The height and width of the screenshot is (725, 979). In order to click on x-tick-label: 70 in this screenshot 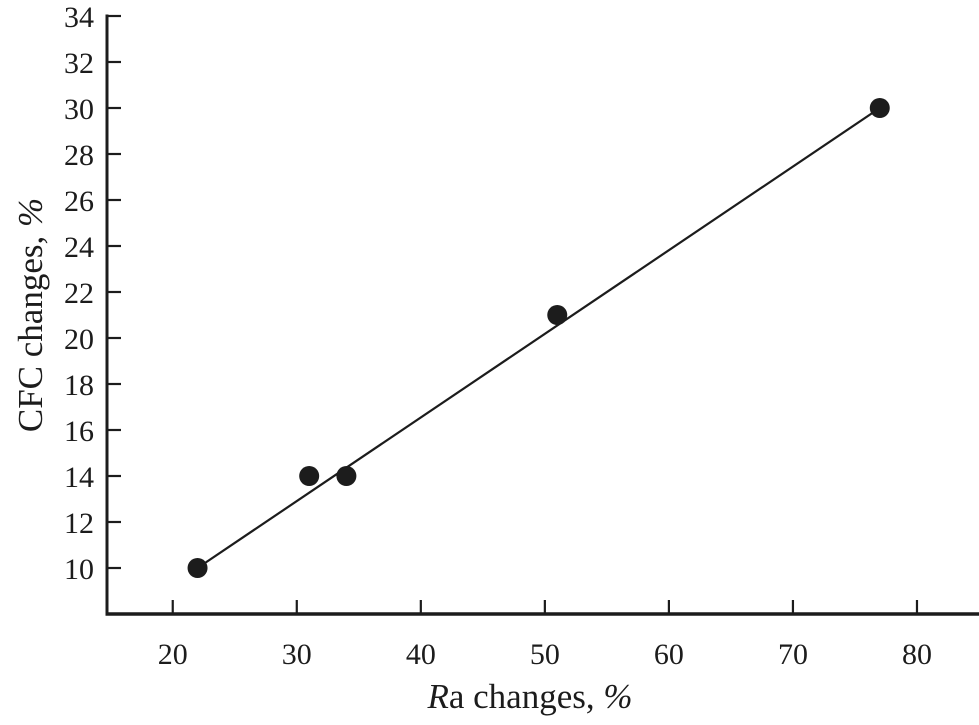, I will do `click(793, 654)`.